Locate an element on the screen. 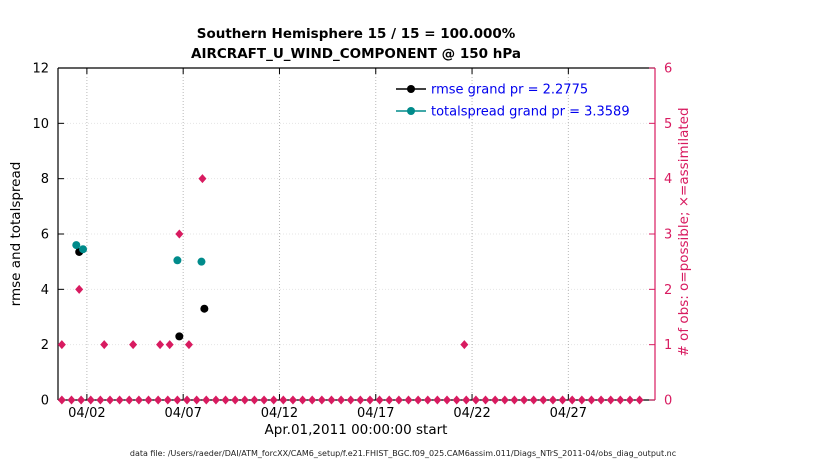 This screenshot has height=470, width=830. legend-label-rmse: rmse grand pr = 2.2775 is located at coordinates (509, 90).